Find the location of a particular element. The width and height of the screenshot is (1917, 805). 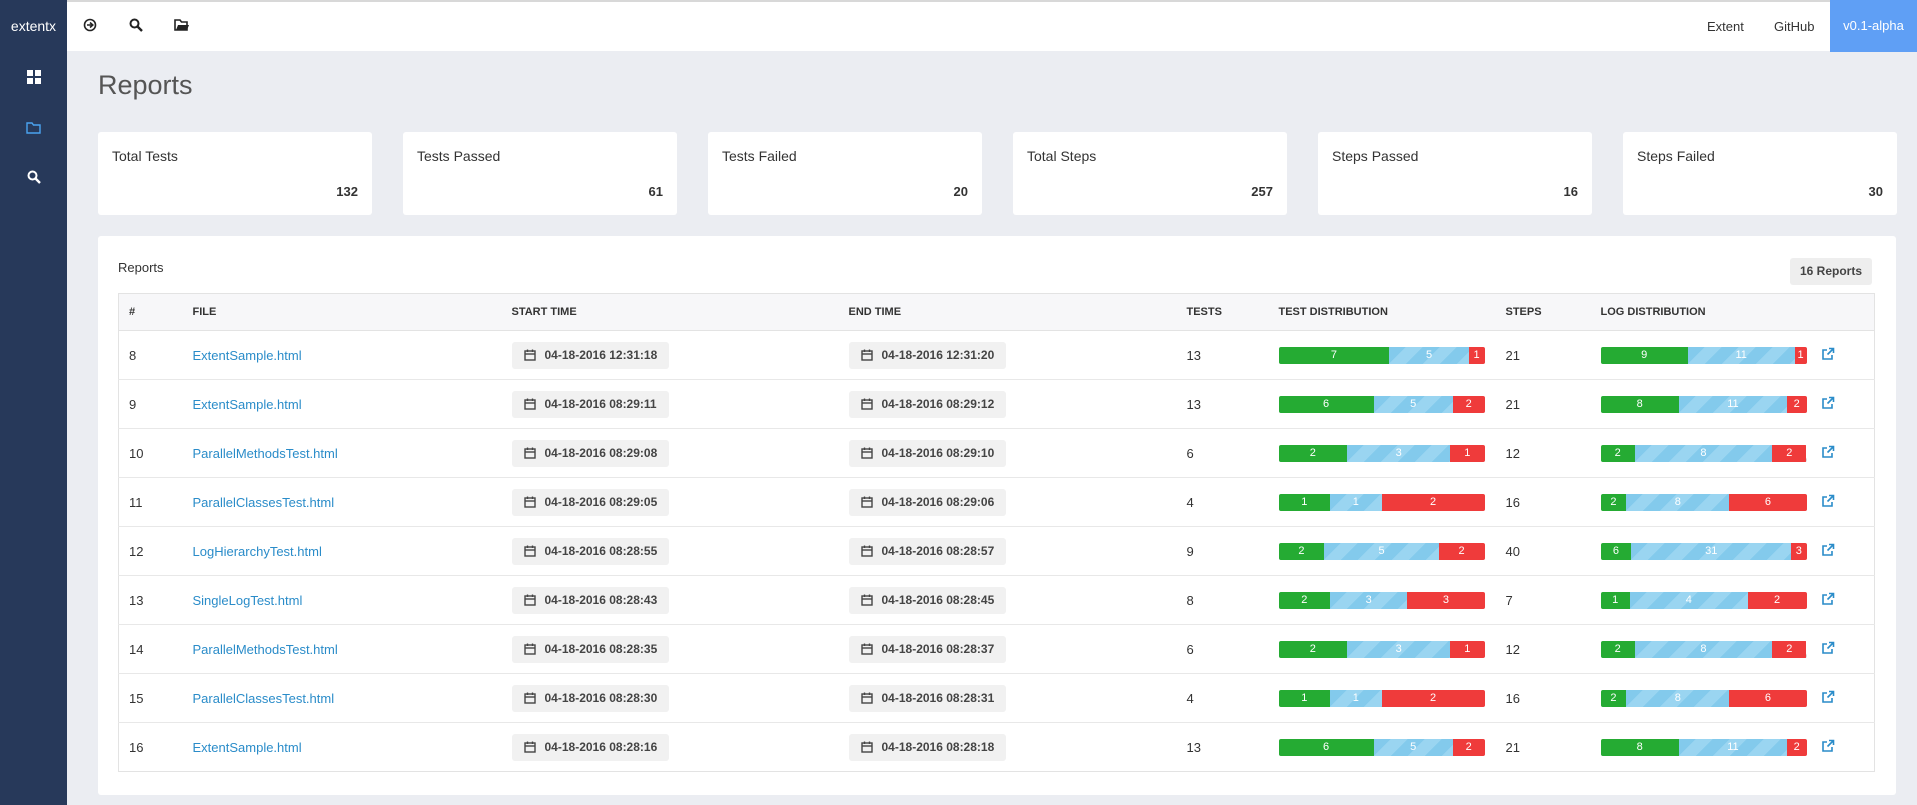

time-chip: 04-18-2016 08:28:18 is located at coordinates (927, 747).